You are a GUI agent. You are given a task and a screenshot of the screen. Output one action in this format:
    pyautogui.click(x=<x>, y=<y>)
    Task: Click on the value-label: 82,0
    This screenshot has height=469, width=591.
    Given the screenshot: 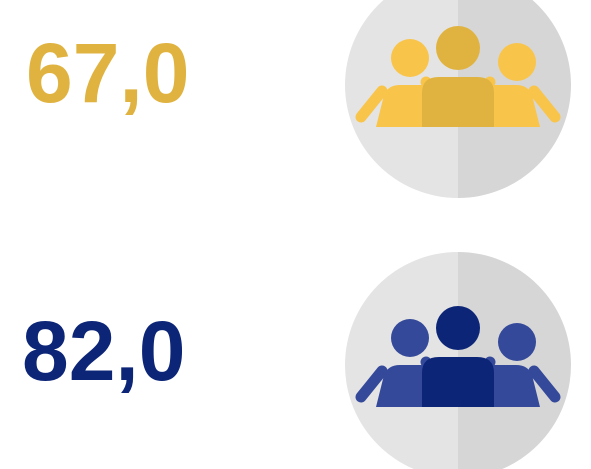 What is the action you would take?
    pyautogui.click(x=104, y=351)
    